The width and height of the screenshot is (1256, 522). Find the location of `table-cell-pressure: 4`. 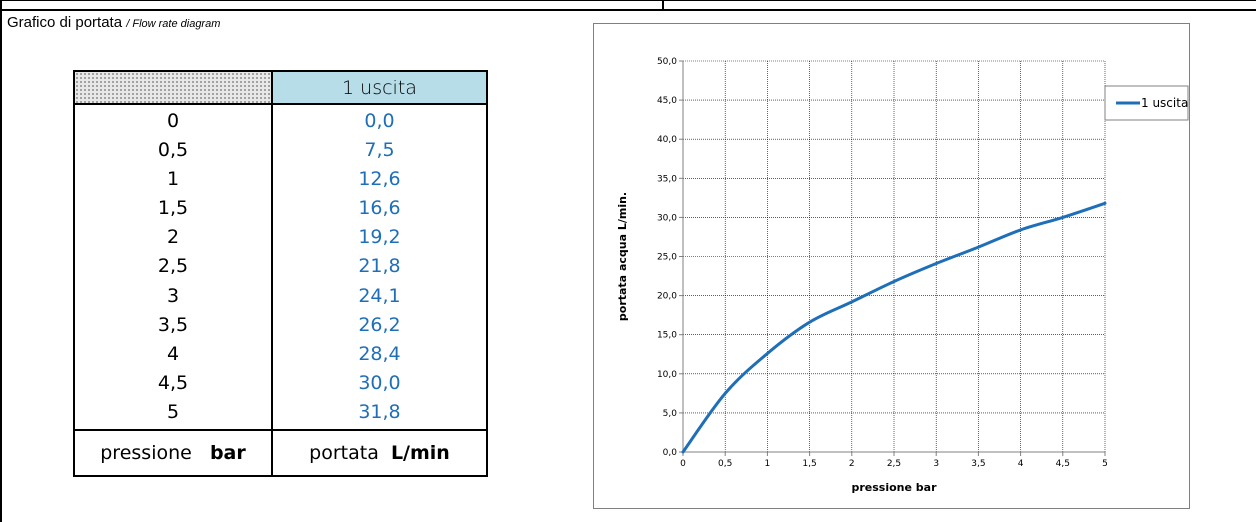

table-cell-pressure: 4 is located at coordinates (173, 353).